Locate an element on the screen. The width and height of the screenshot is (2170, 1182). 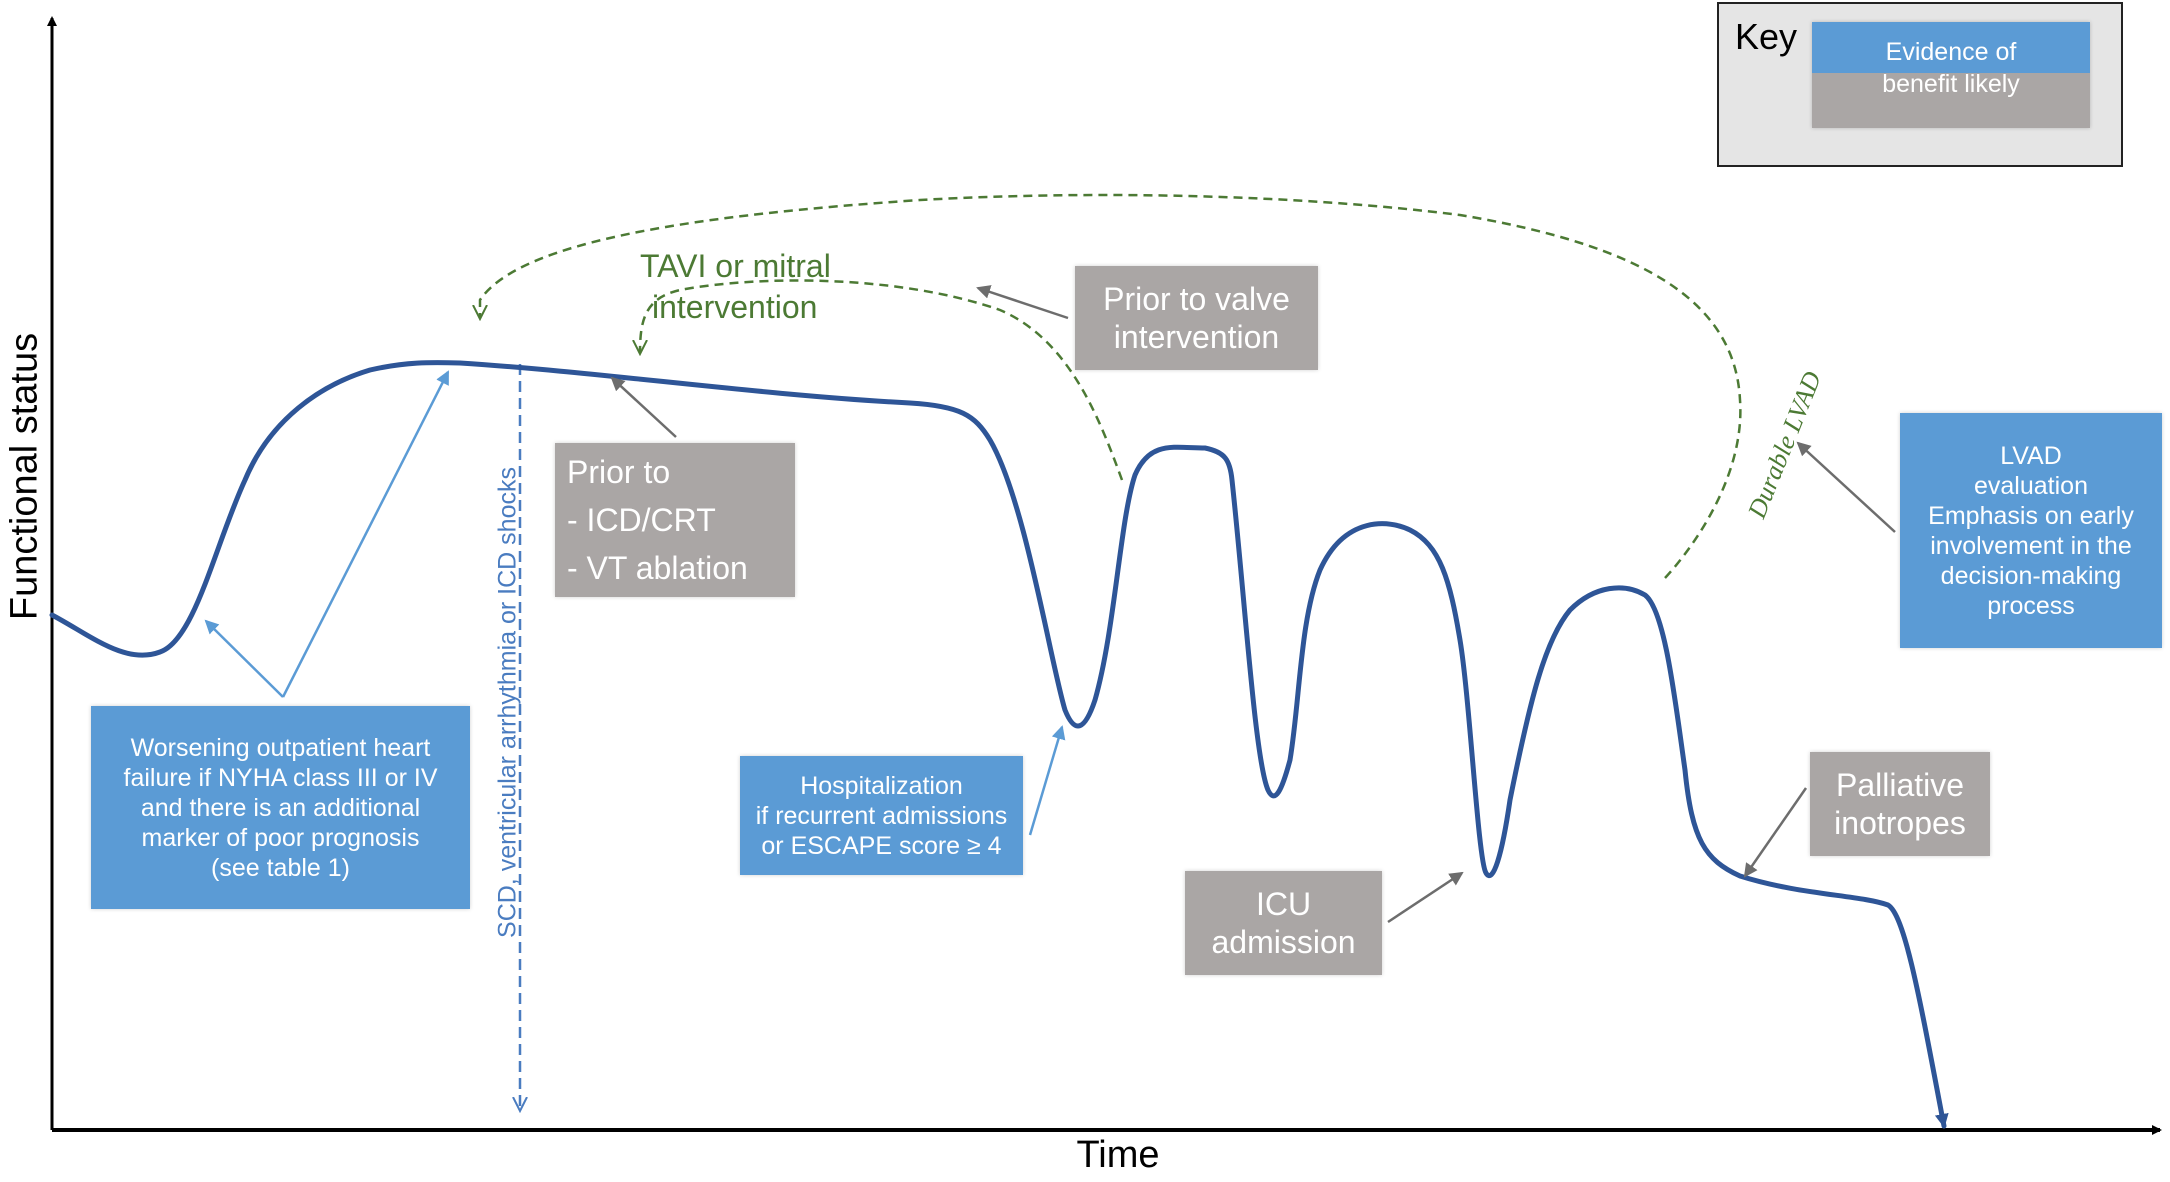
prior-valve-line-1: Prior to valve is located at coordinates (1196, 298).